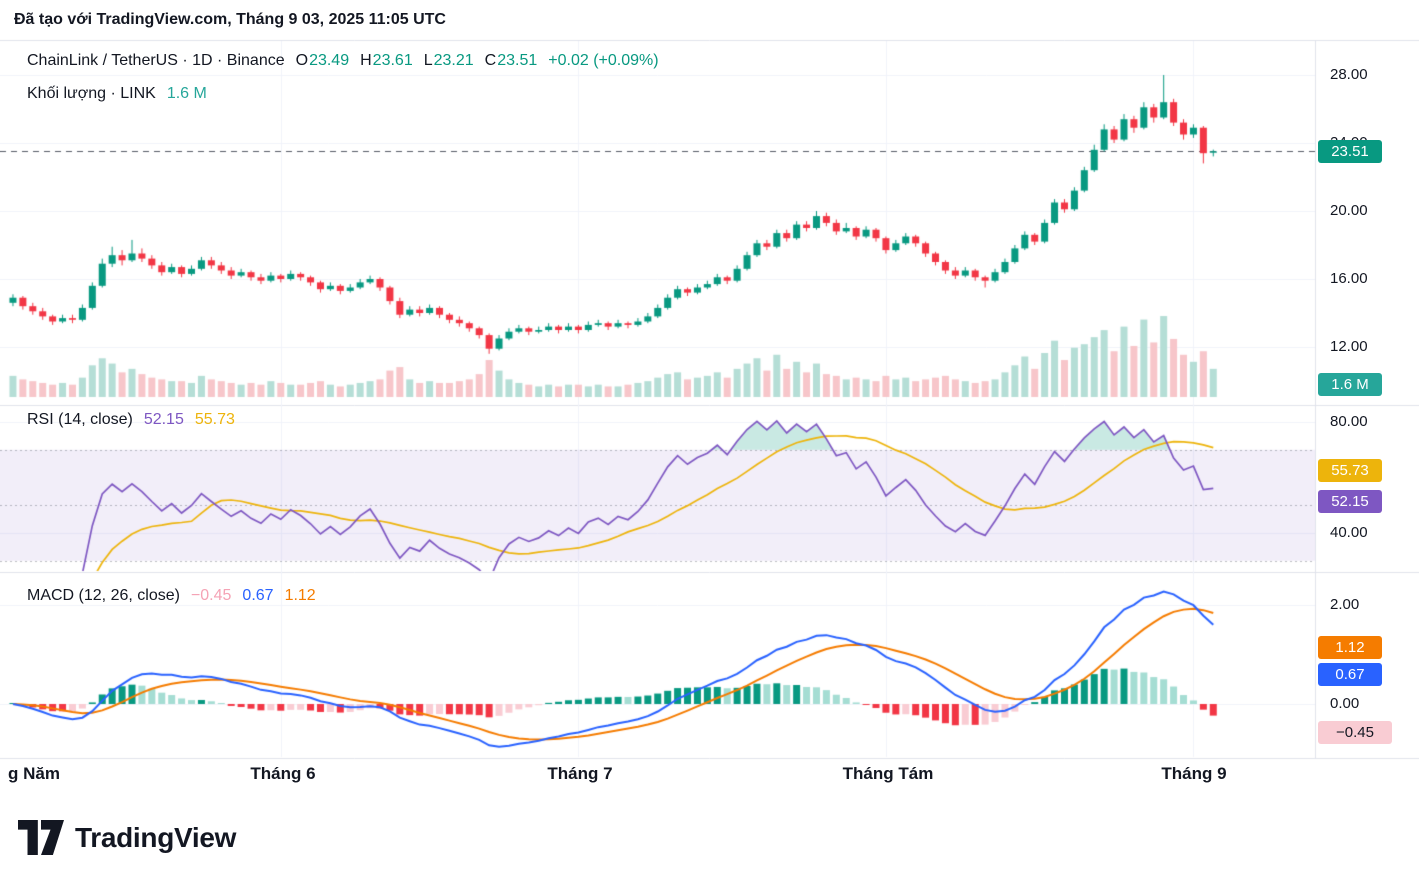 The width and height of the screenshot is (1419, 888). I want to click on macd-tick: 0.00, so click(1345, 703).